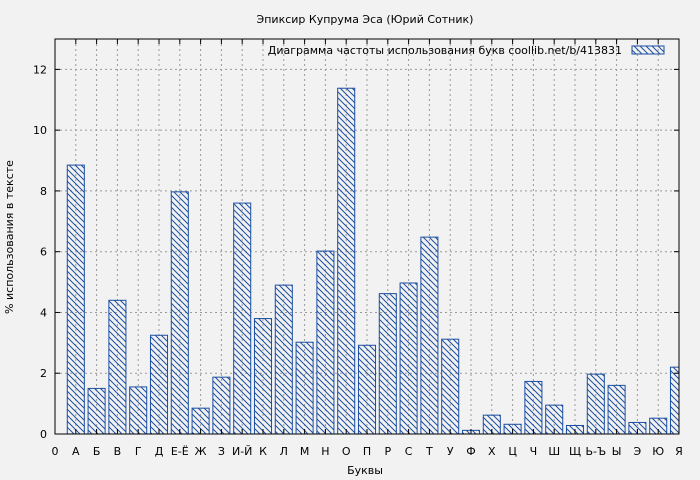 This screenshot has height=480, width=700. I want to click on bar-А, so click(75, 299).